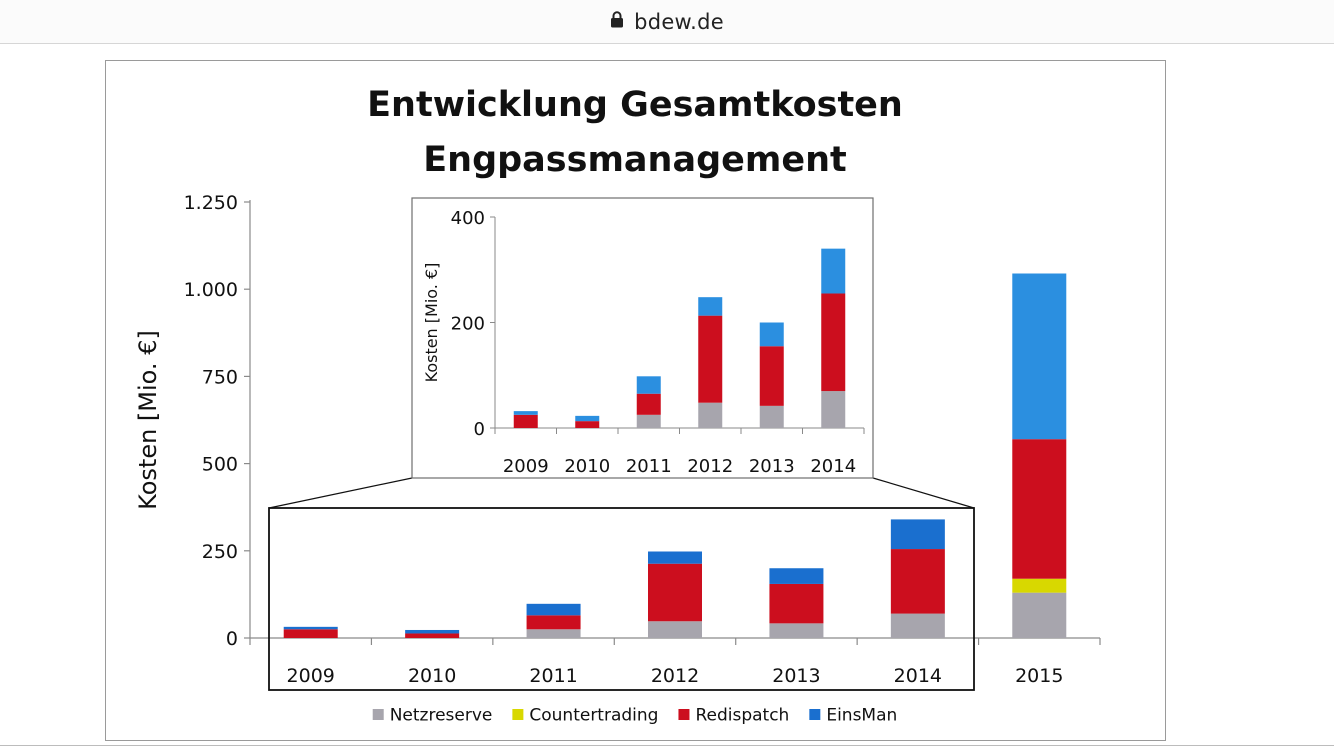 This screenshot has height=750, width=1334. What do you see at coordinates (796, 603) in the screenshot?
I see `bar-segment-redispatch-2013` at bounding box center [796, 603].